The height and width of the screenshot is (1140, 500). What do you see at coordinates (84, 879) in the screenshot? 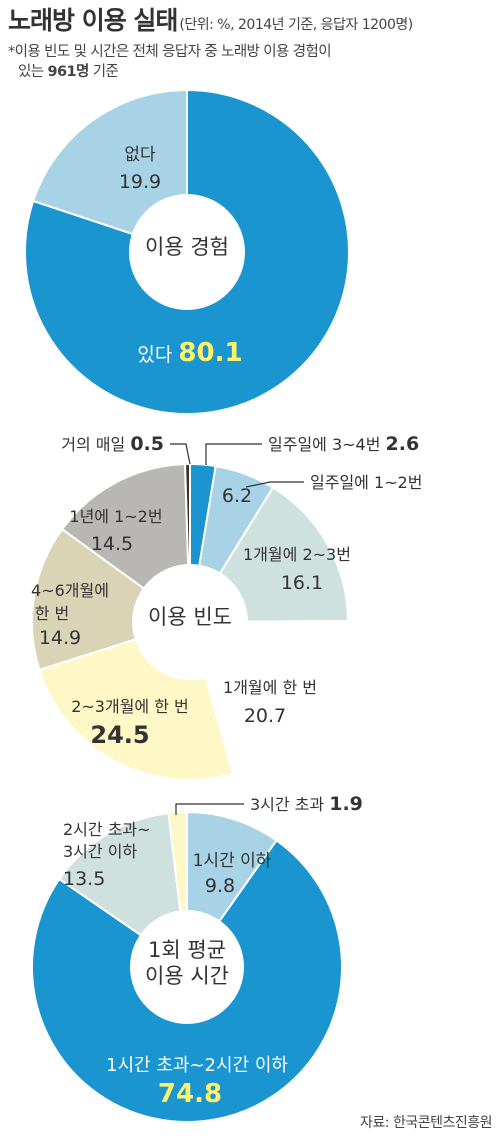
I see `slice-value-2-3h: 13.5` at bounding box center [84, 879].